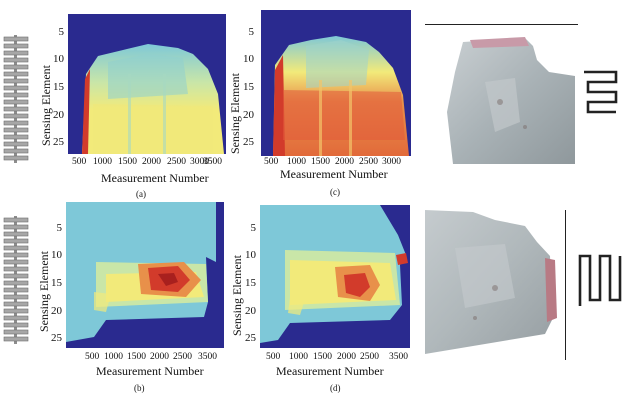 This screenshot has height=400, width=640. What do you see at coordinates (61, 32) in the screenshot?
I see `y-tick-a: 5` at bounding box center [61, 32].